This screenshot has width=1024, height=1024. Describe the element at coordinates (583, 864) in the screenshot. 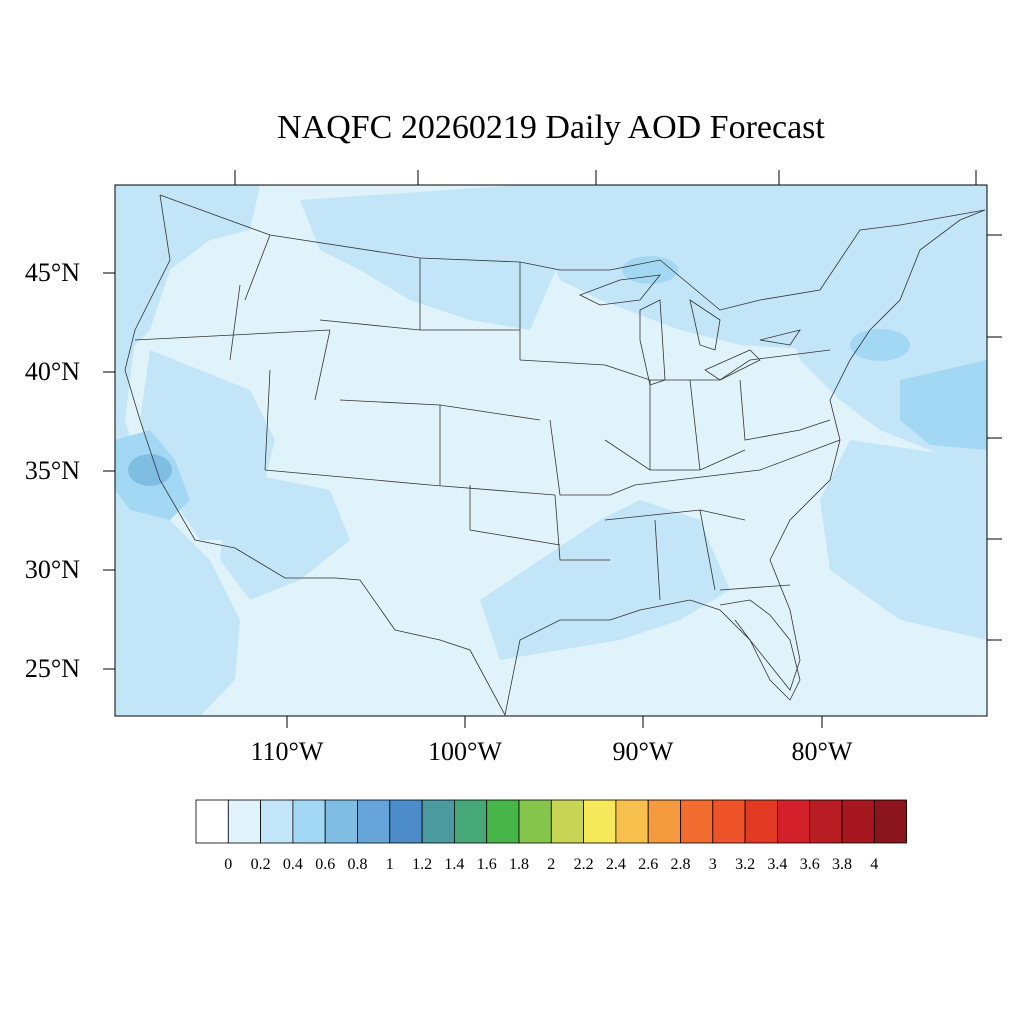

I see `colorbar-tick-label: 2.2` at that location.